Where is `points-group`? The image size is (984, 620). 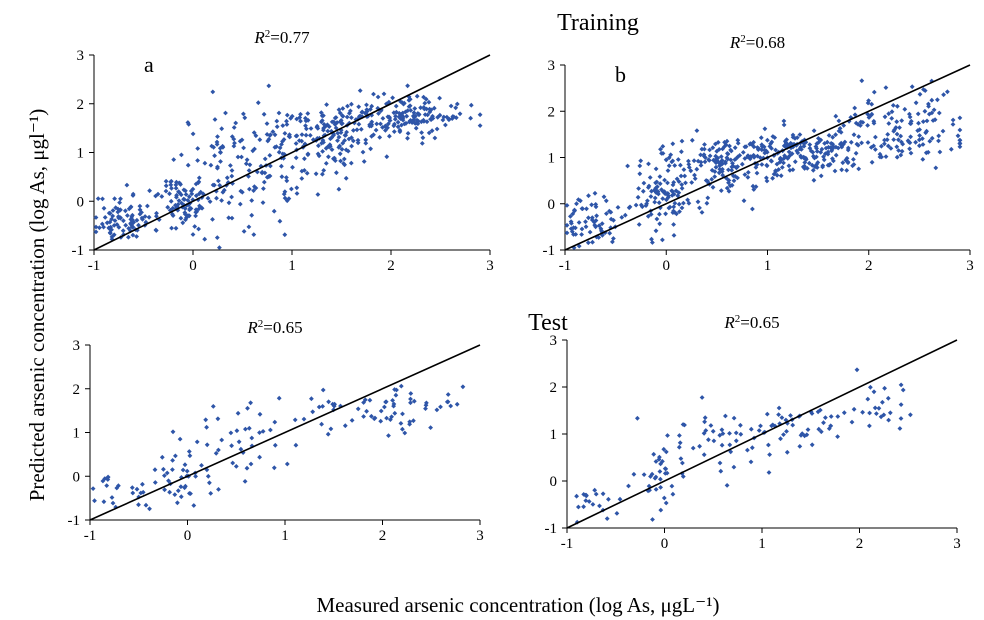
points-group is located at coordinates (288, 166).